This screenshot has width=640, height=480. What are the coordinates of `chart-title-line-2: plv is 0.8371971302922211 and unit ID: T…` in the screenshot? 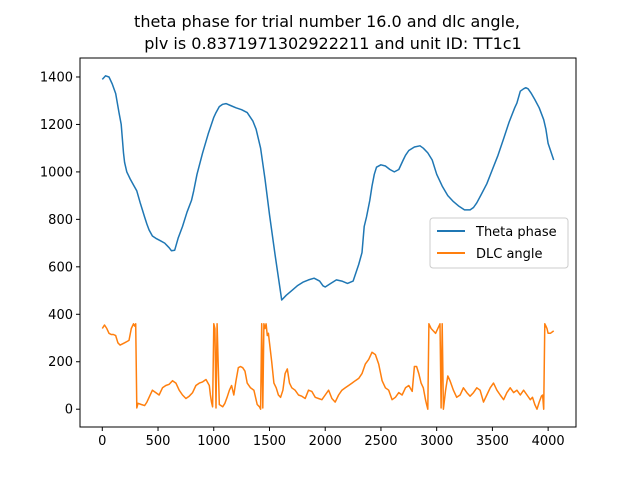 It's located at (332, 43).